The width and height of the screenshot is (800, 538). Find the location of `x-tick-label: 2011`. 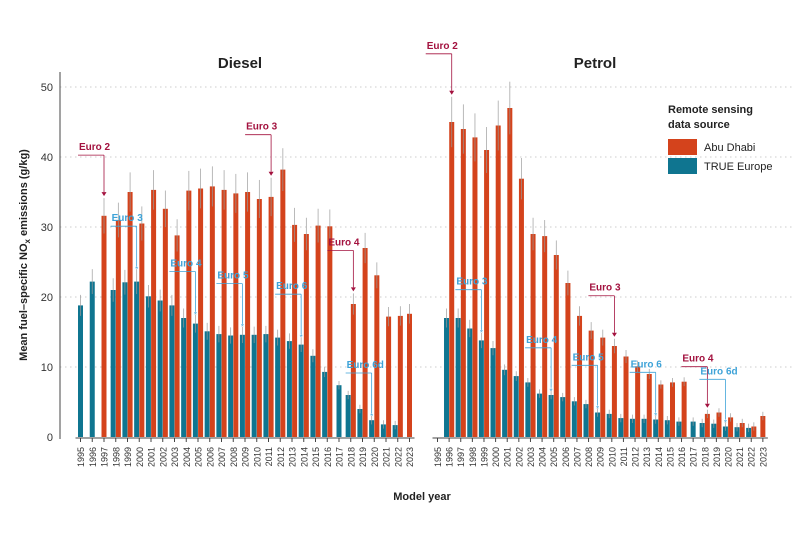

x-tick-label: 2011 is located at coordinates (624, 456).